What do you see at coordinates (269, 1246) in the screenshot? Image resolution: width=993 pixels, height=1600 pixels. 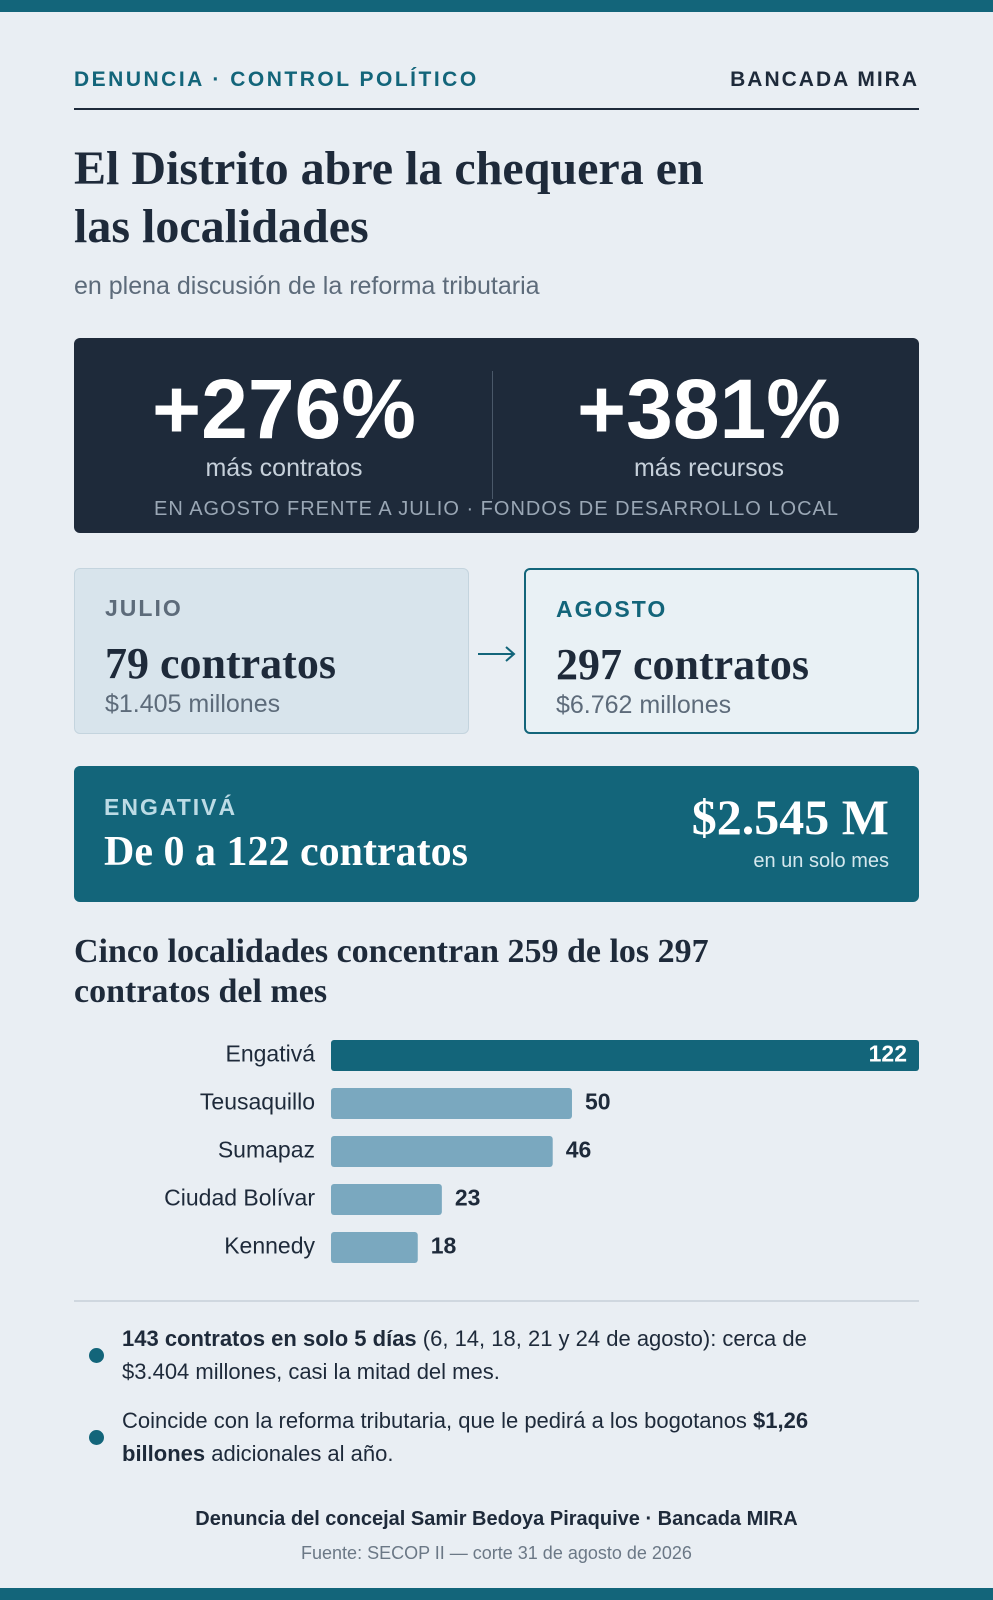 I see `category-label: Kennedy` at bounding box center [269, 1246].